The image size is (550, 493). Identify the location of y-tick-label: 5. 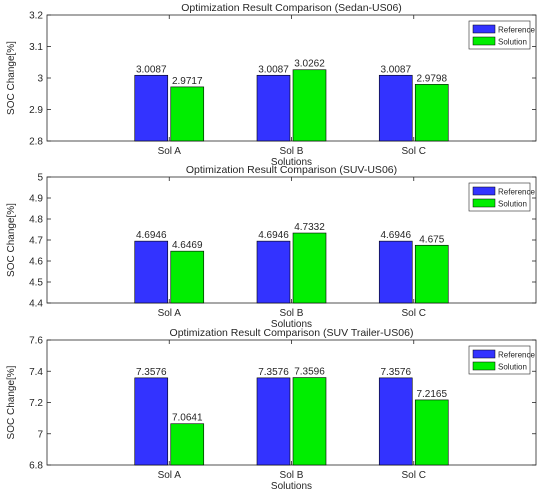
(40, 178).